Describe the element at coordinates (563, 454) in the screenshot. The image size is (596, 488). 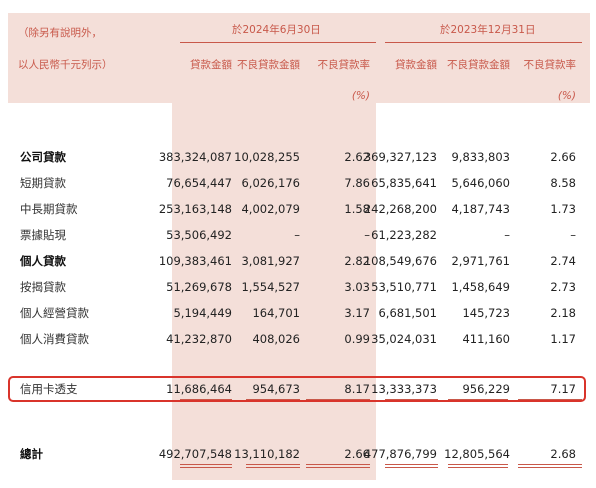
I see `total-npl-ratio-2023: 2.68` at that location.